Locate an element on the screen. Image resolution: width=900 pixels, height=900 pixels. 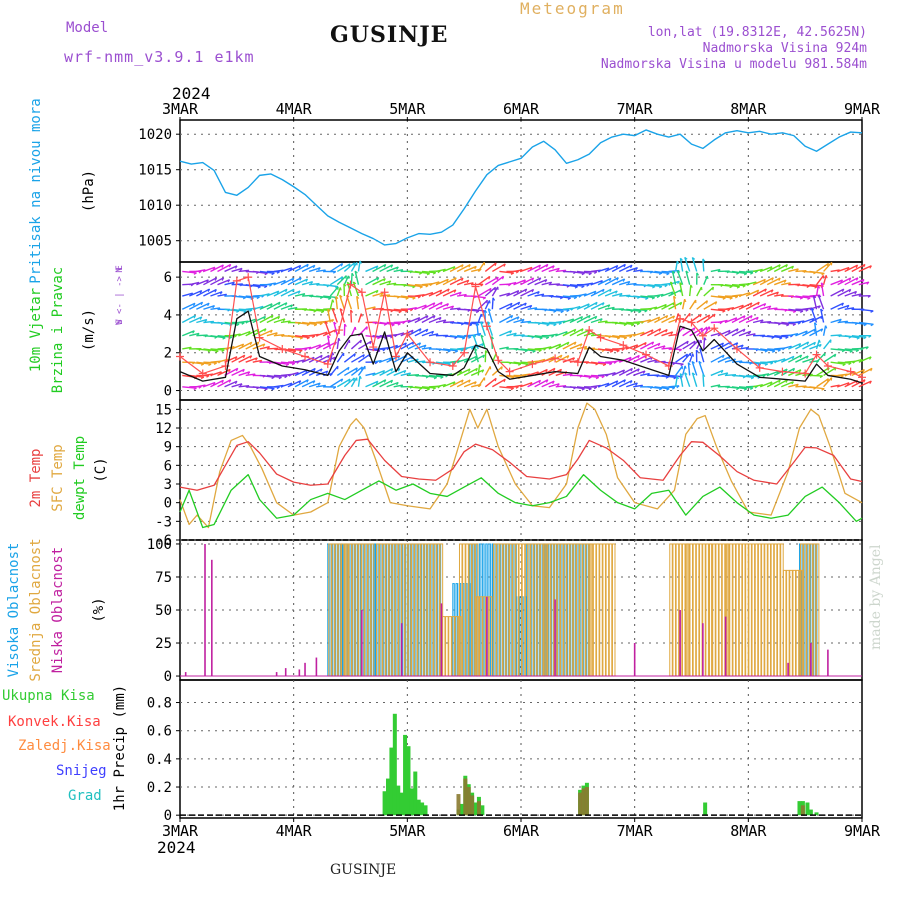
precip-conv-bar is located at coordinates (478, 808).